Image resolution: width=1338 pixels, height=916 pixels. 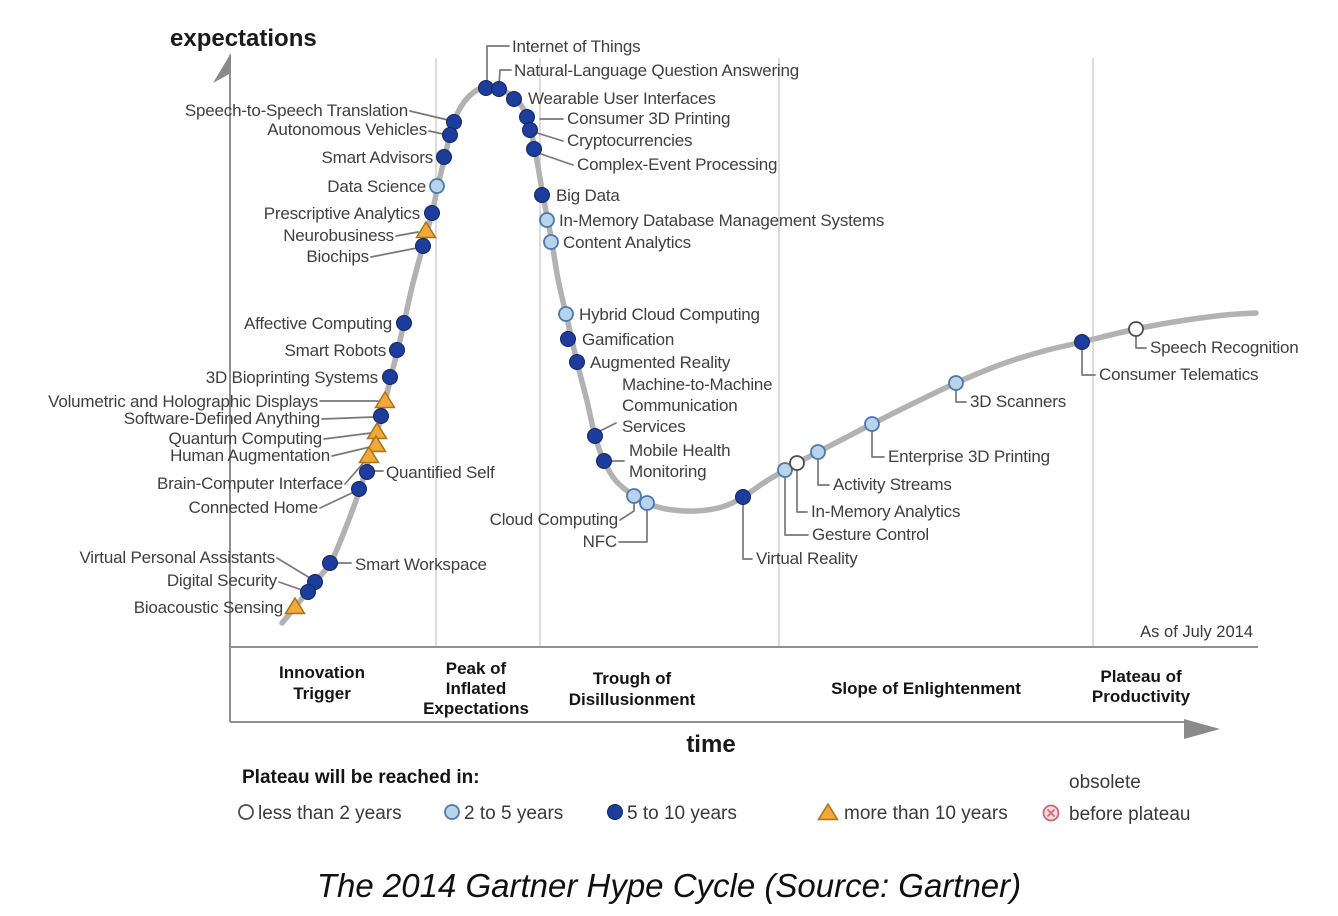 What do you see at coordinates (1178, 374) in the screenshot?
I see `point-label-consumer-telematics: Consumer Telematics` at bounding box center [1178, 374].